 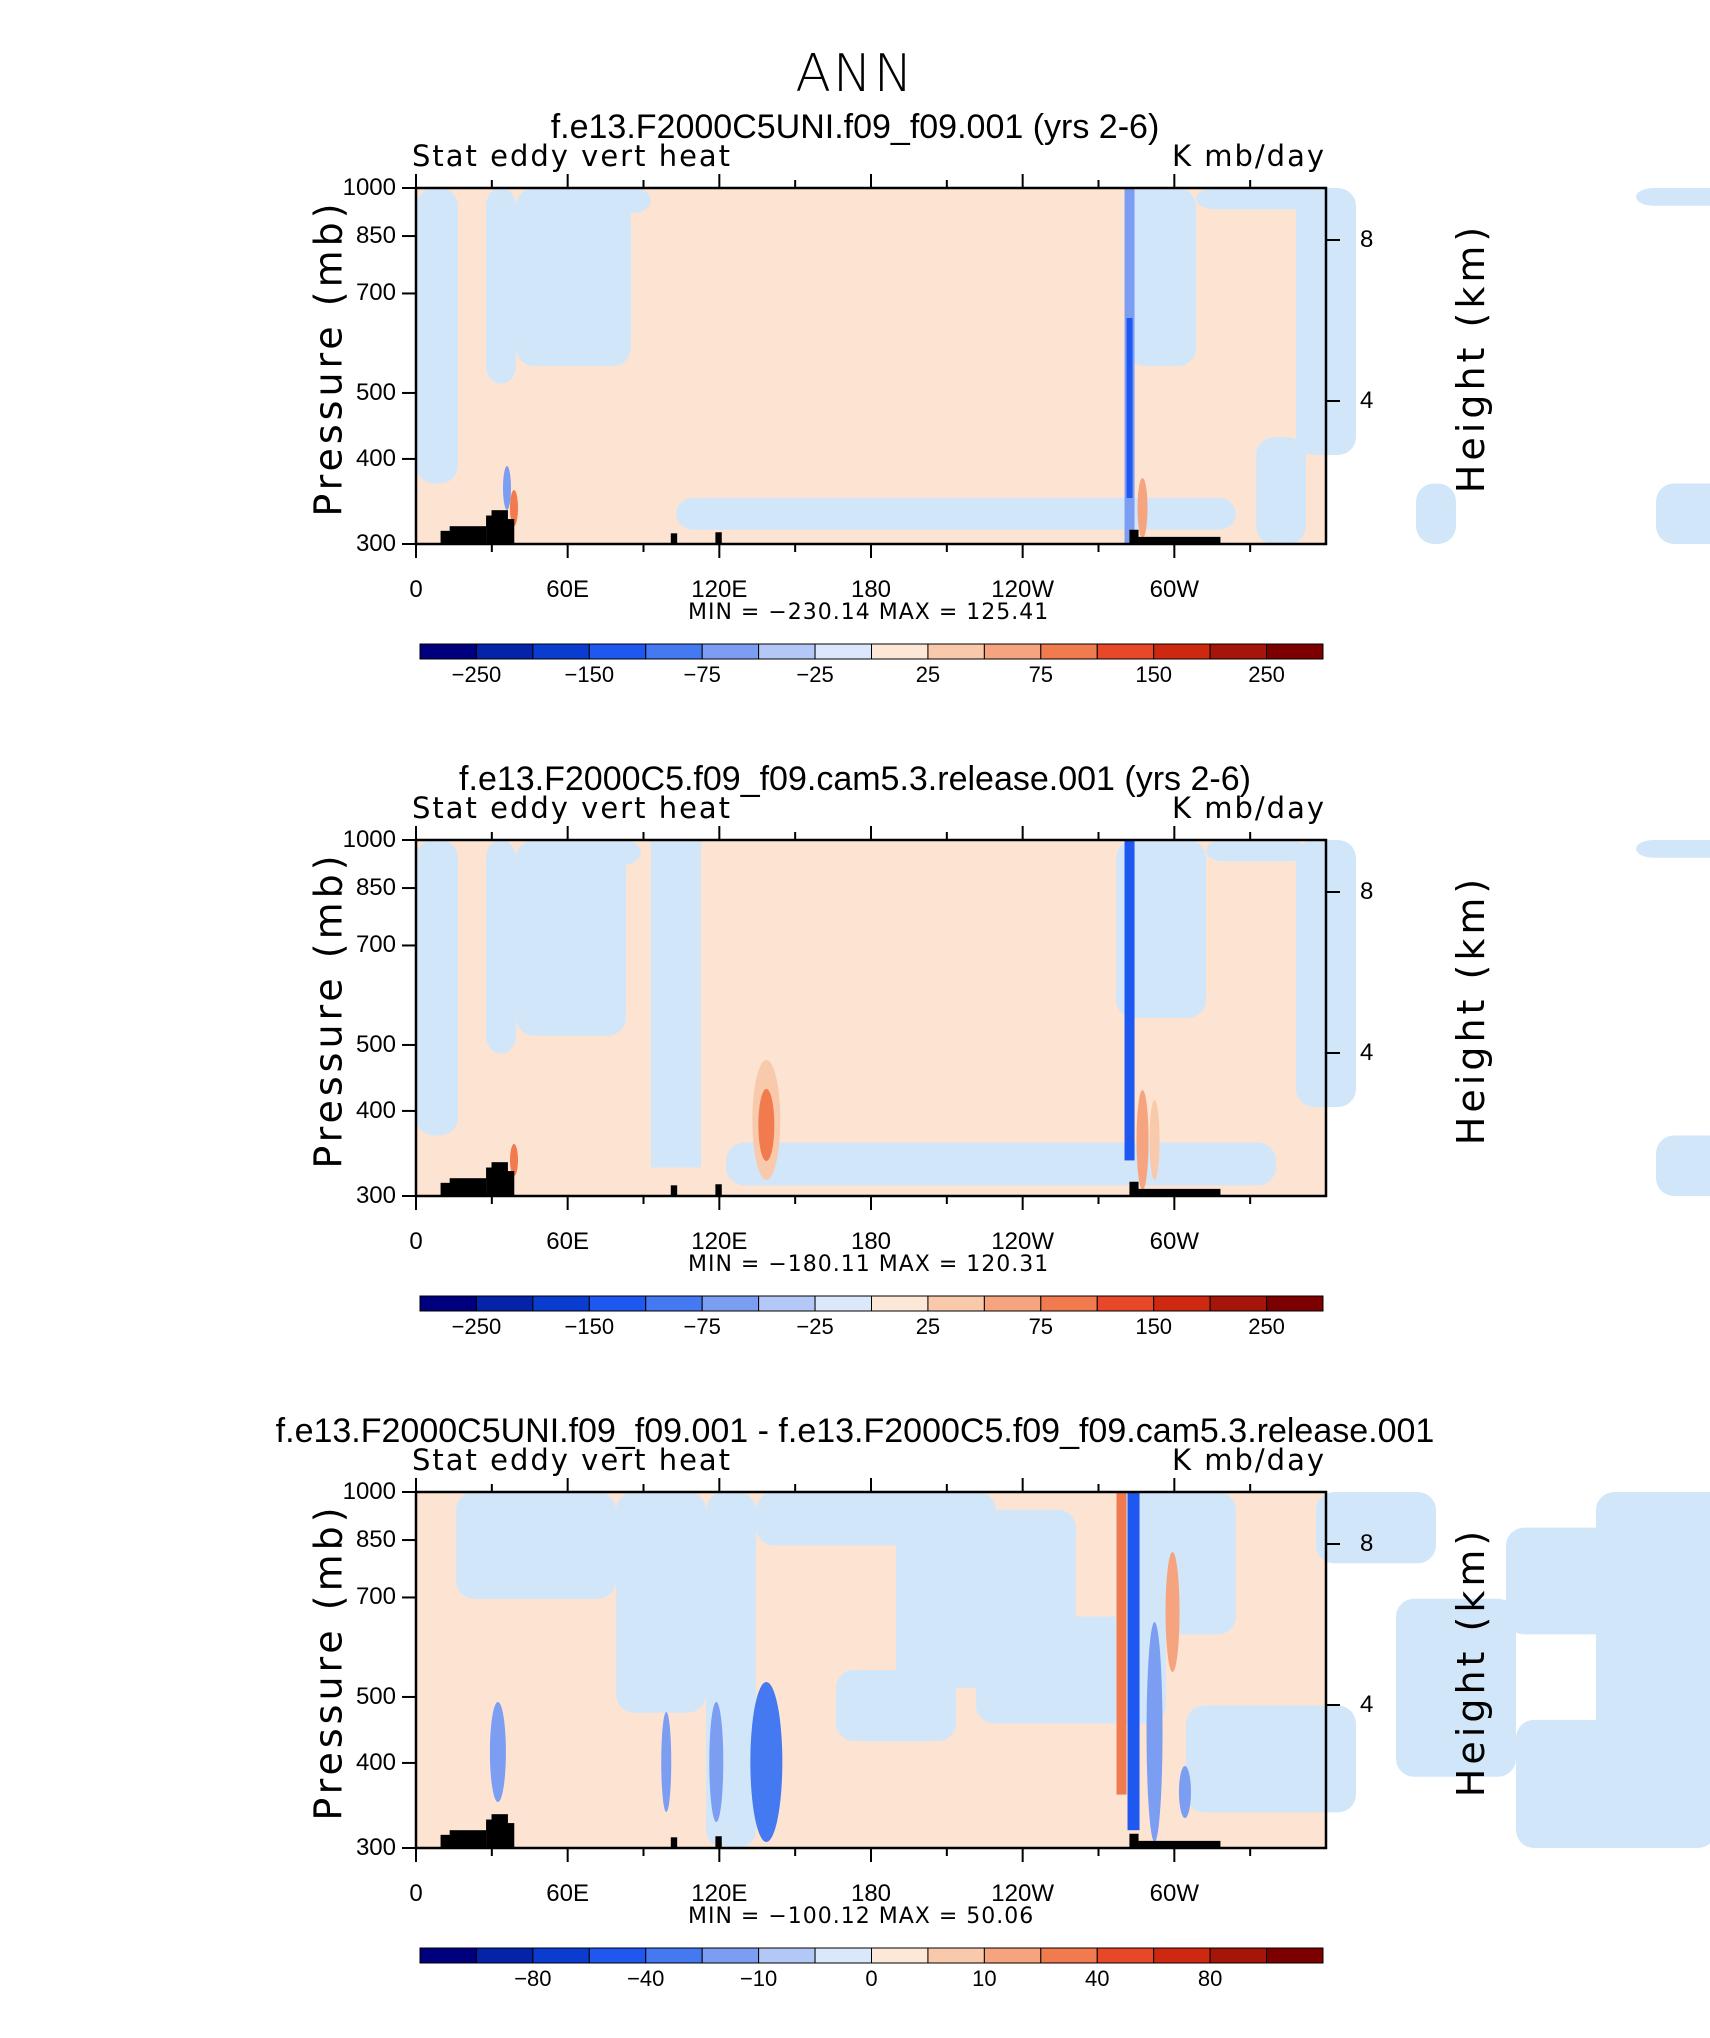 I want to click on y-tick-label: 300, so click(x=375, y=1847).